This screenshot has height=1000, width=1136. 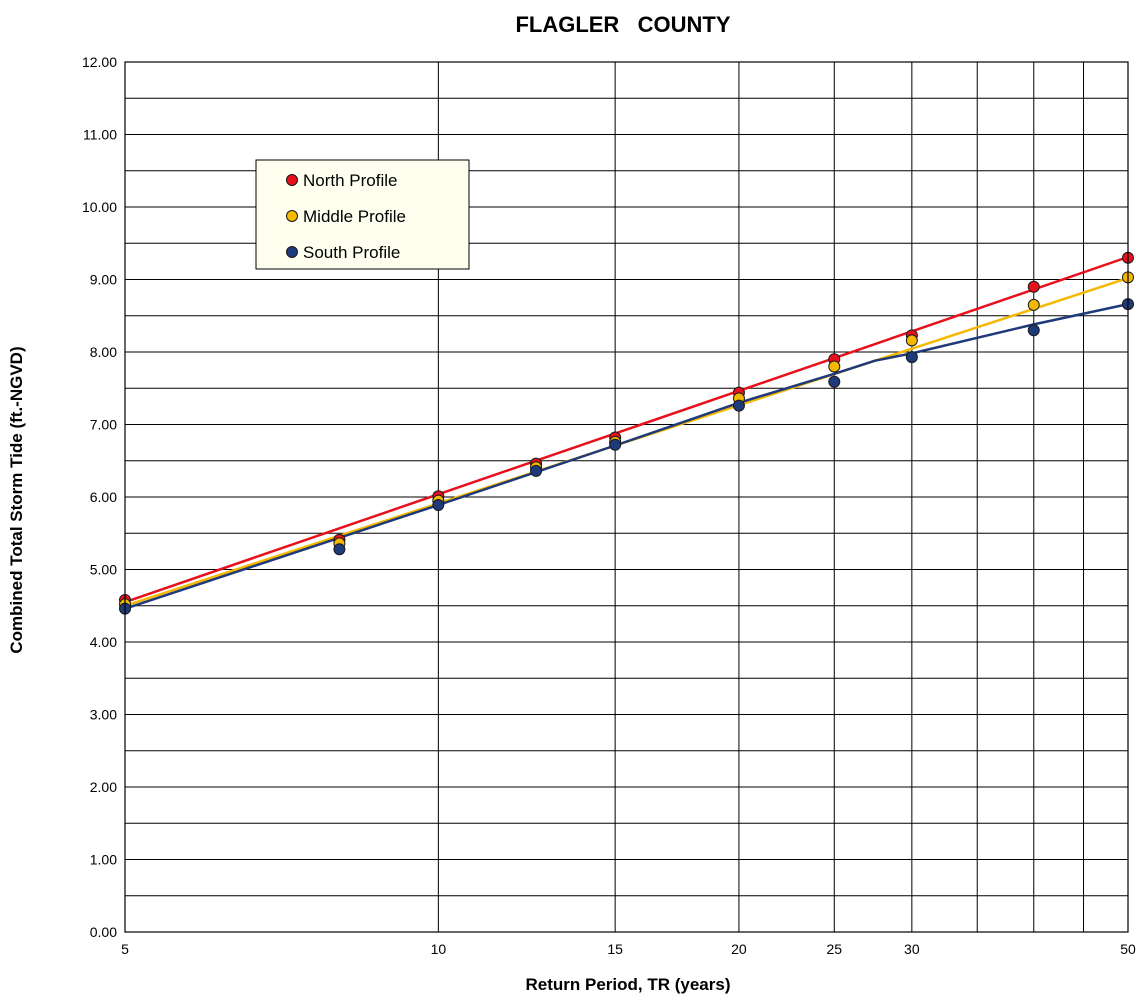 I want to click on y-tick-label: 8.00, so click(x=103, y=352).